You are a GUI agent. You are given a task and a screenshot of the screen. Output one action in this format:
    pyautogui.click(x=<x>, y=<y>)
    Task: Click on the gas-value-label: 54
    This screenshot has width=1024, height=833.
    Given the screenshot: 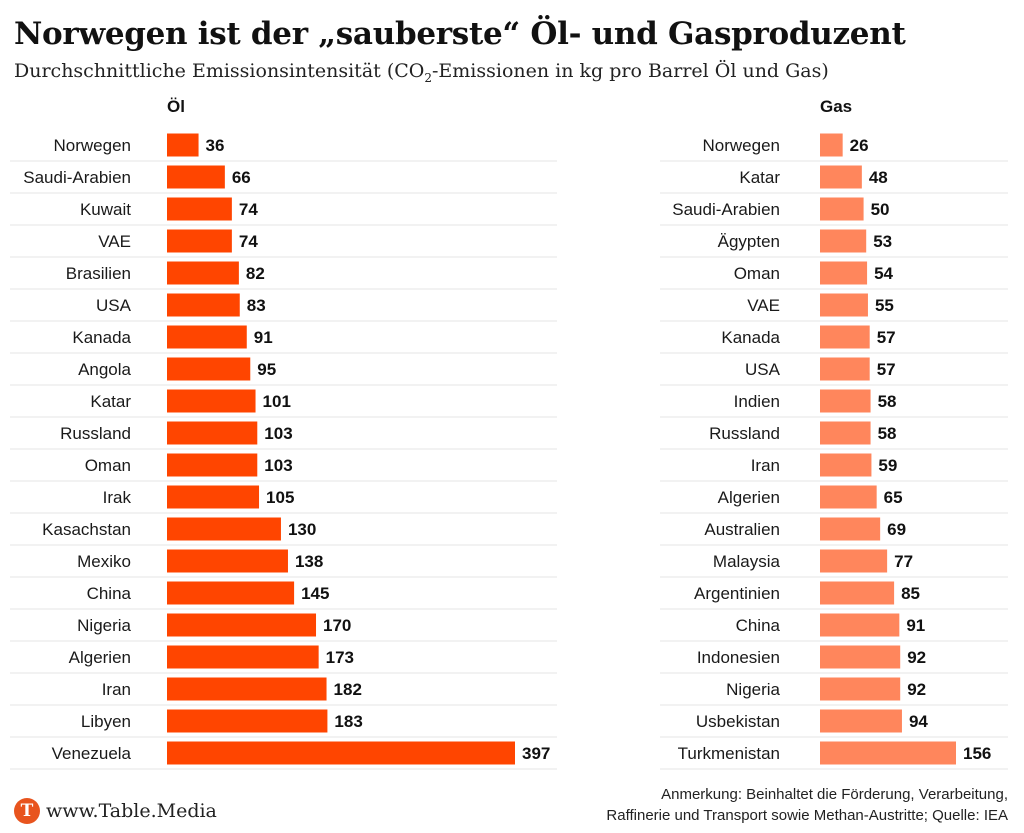 What is the action you would take?
    pyautogui.click(x=883, y=273)
    